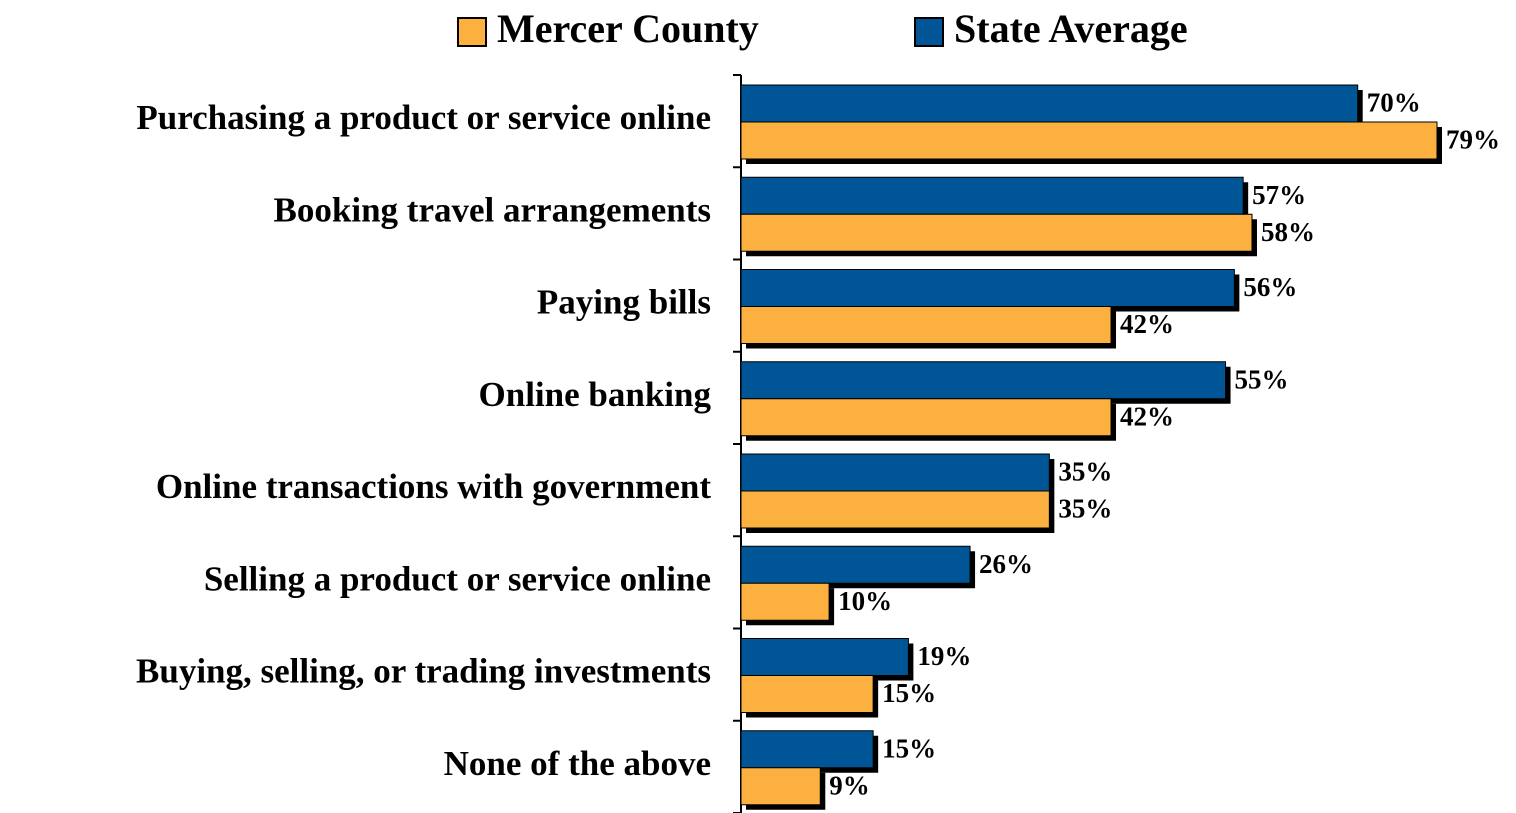 This screenshot has width=1516, height=813. Describe the element at coordinates (628, 28) in the screenshot. I see `legend-label: Mercer County` at that location.